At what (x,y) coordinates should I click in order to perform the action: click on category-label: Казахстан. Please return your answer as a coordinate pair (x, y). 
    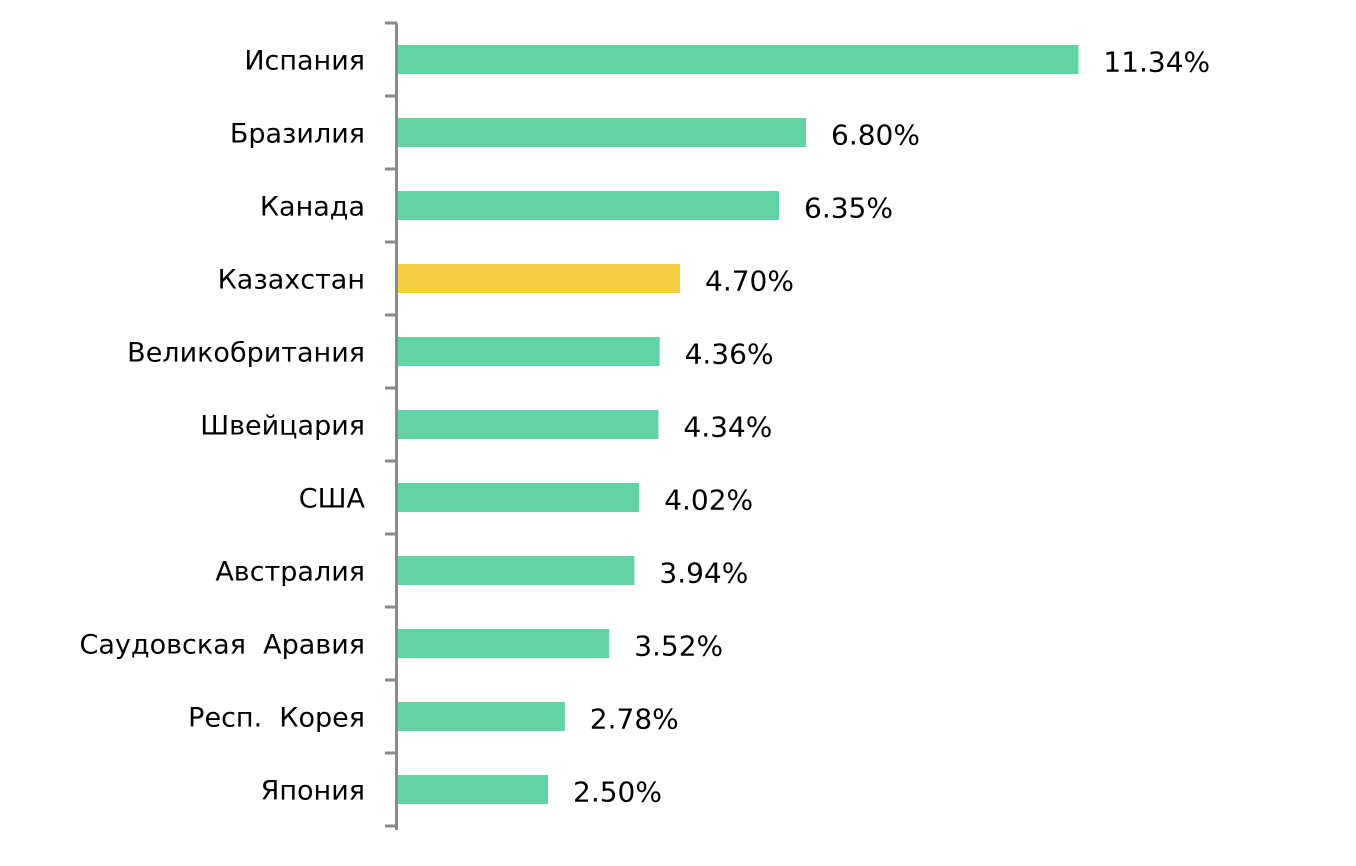
    Looking at the image, I should click on (291, 280).